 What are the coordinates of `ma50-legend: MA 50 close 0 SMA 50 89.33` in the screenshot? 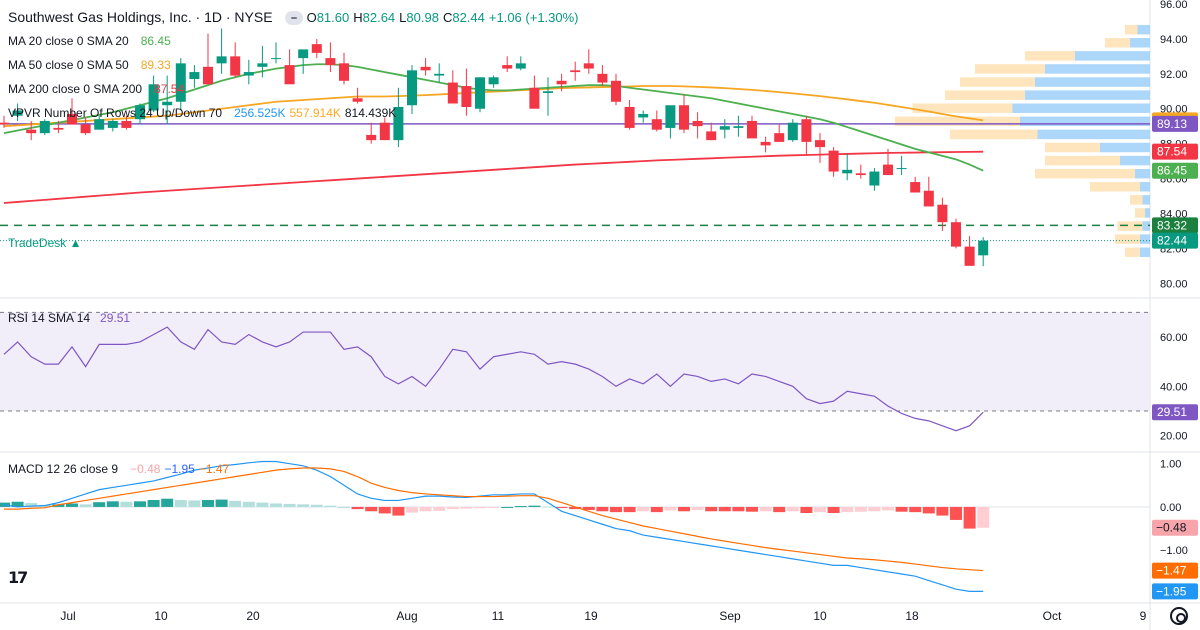 It's located at (91, 65).